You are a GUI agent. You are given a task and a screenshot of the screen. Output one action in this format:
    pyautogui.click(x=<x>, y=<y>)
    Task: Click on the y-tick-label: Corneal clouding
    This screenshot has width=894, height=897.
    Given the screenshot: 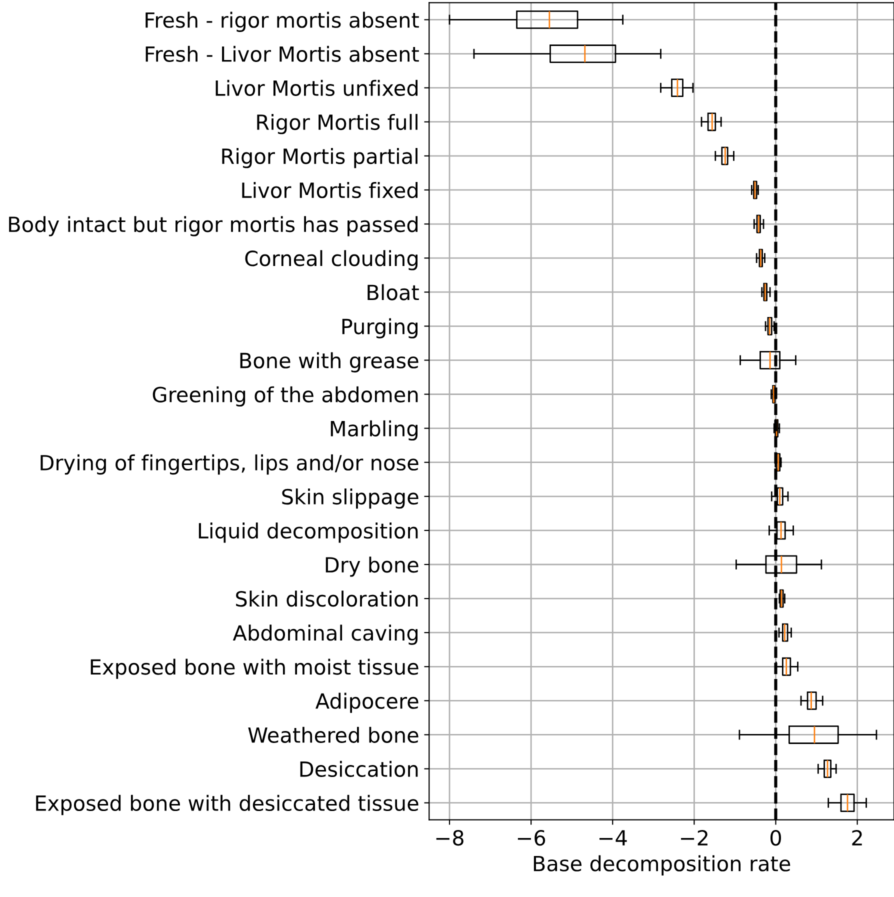 What is the action you would take?
    pyautogui.click(x=331, y=260)
    